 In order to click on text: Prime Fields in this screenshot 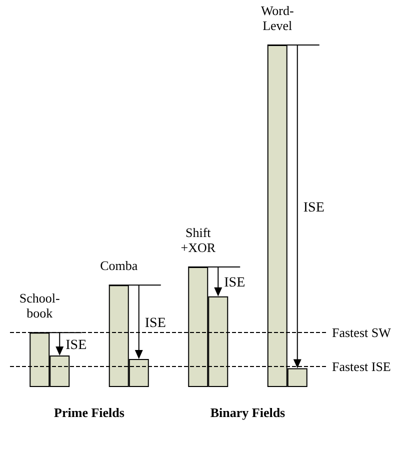, I will do `click(89, 412)`.